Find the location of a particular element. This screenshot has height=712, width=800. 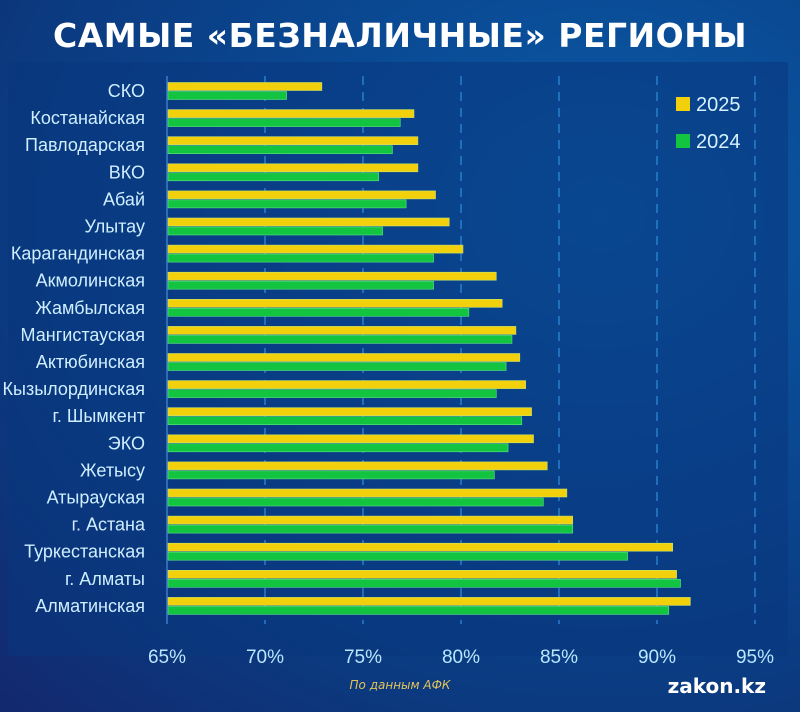

category-label: Кызылординская is located at coordinates (74, 389).